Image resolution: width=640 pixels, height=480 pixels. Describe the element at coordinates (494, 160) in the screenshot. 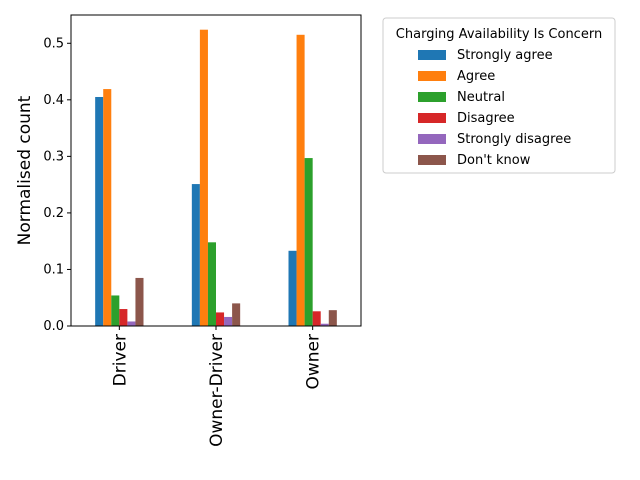

I see `legend-label: Don't know` at that location.